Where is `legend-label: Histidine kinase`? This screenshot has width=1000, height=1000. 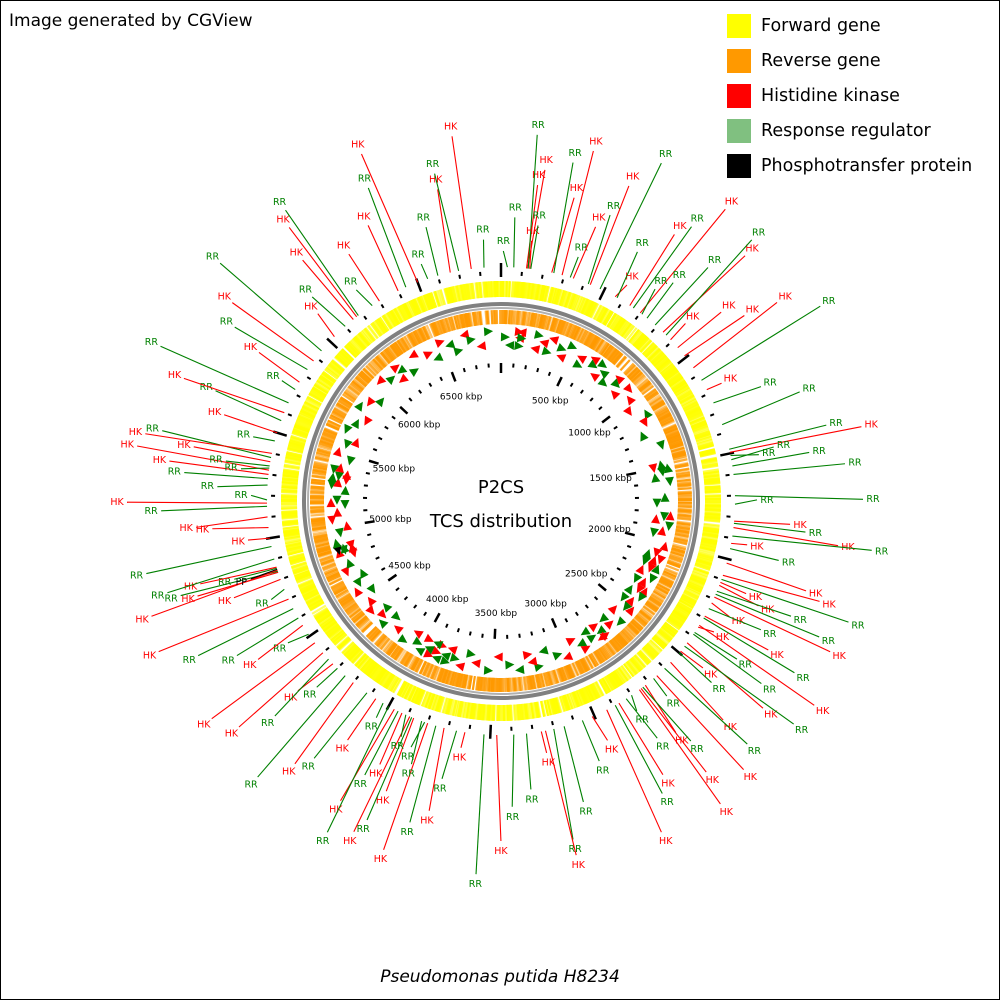 legend-label: Histidine kinase is located at coordinates (830, 95).